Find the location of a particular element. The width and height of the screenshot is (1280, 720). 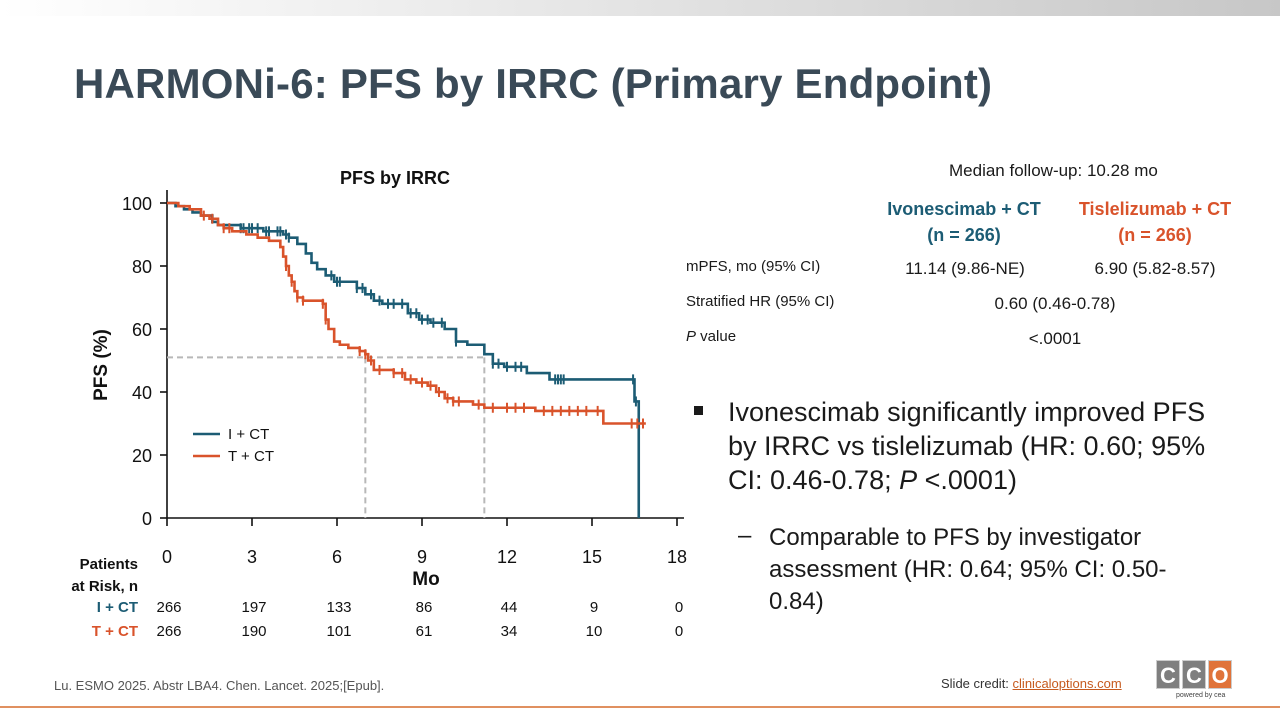

risk-count-i-ct: 0 is located at coordinates (679, 607).